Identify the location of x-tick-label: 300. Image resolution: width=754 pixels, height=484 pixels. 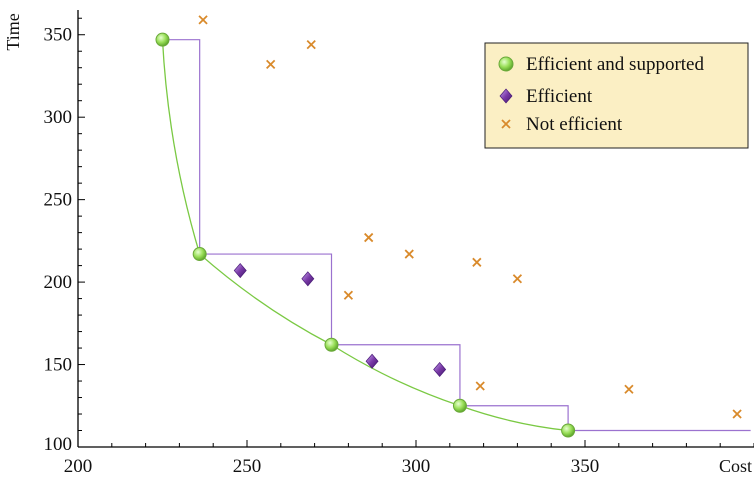
(416, 466).